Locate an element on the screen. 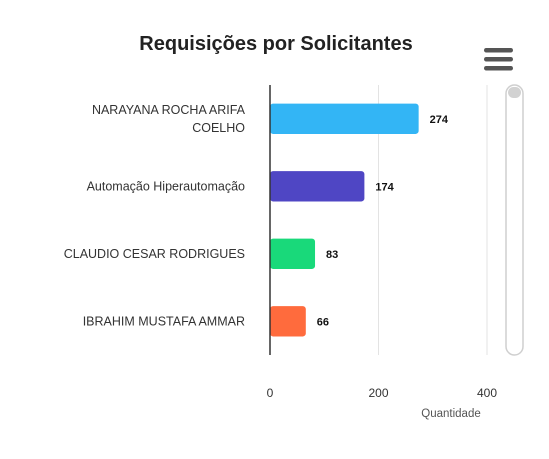  data-label: 83 is located at coordinates (332, 255).